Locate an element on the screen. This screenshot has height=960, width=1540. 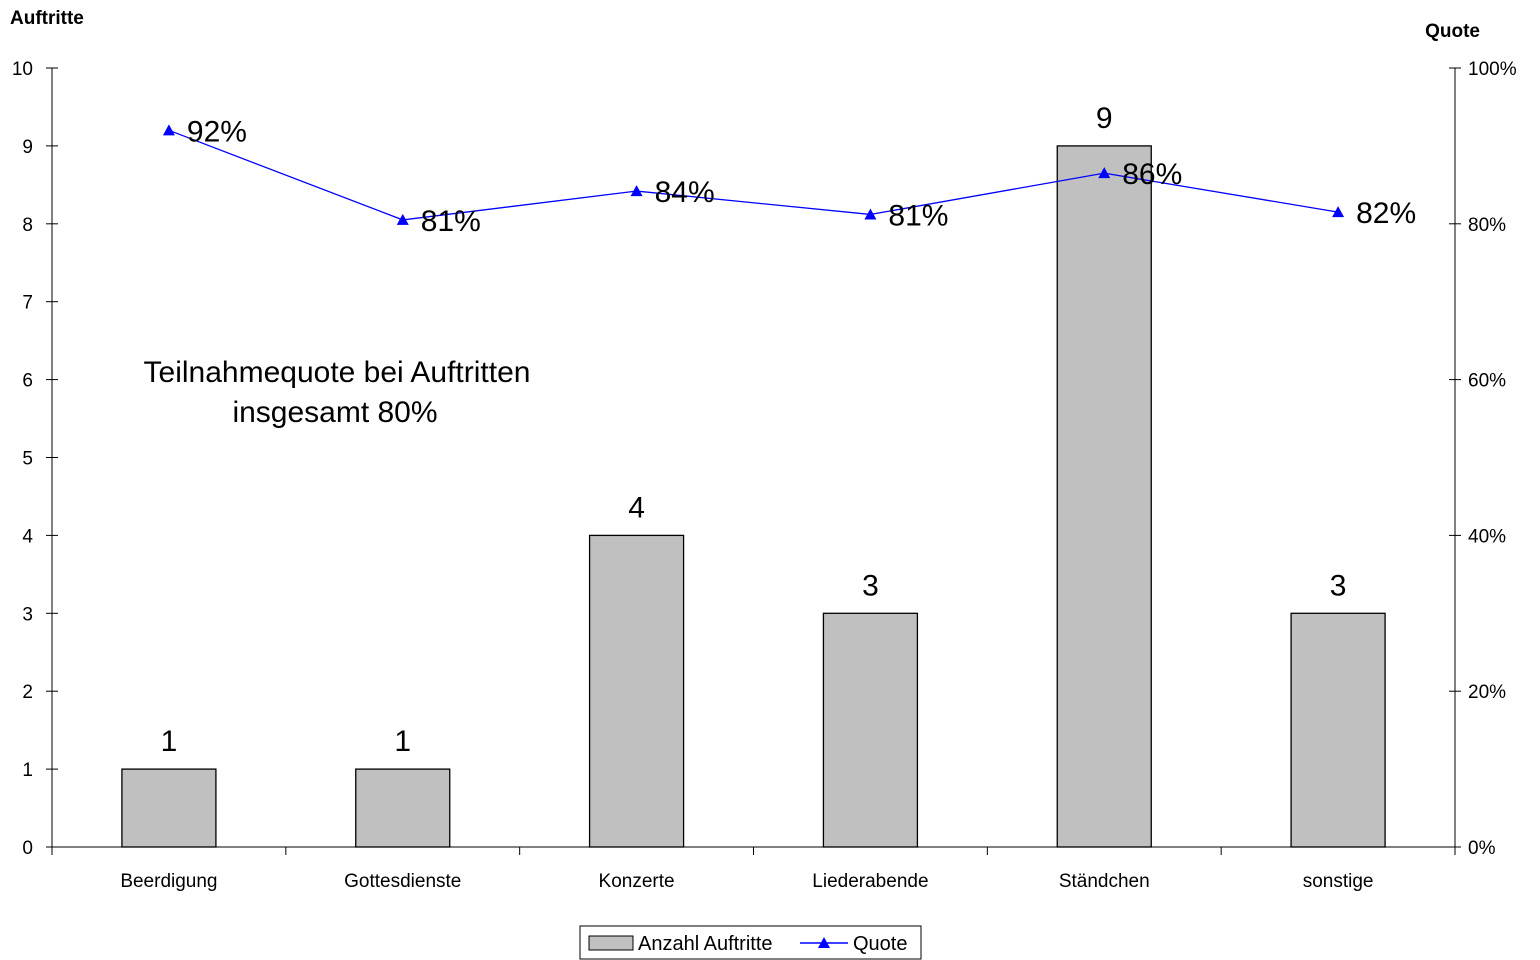
legend-swatch-marker is located at coordinates (824, 942).